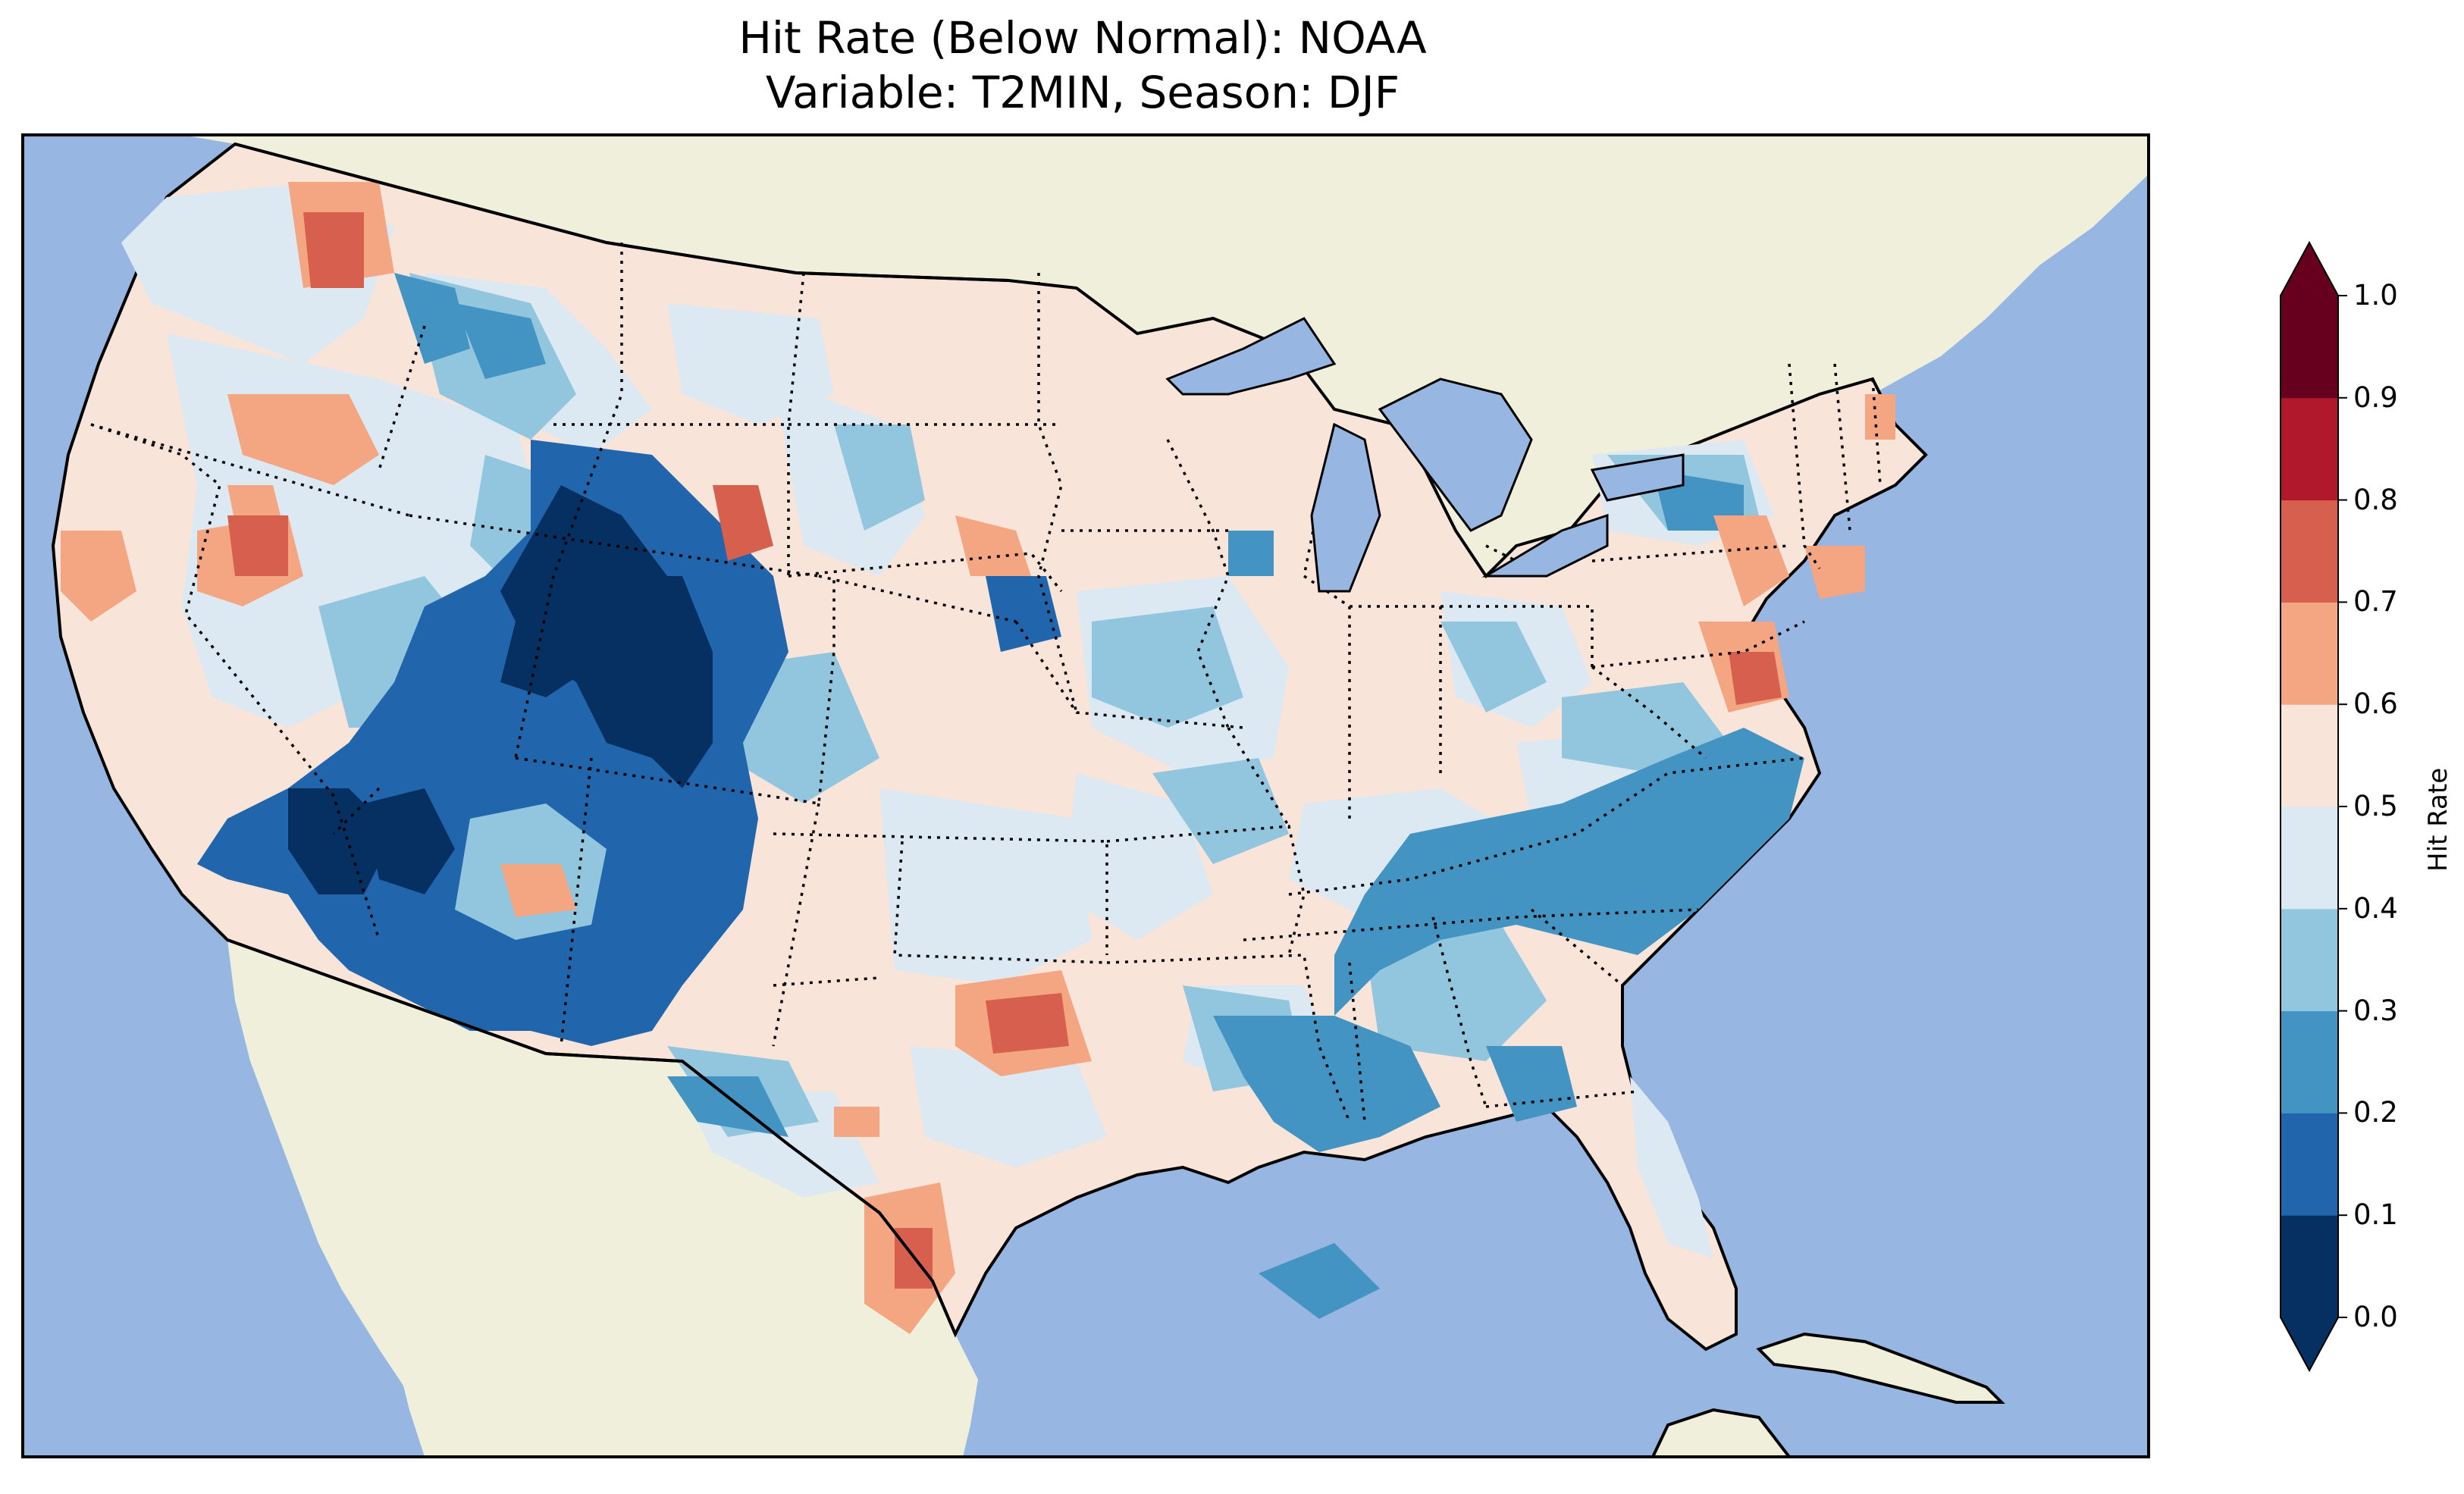 The height and width of the screenshot is (1494, 2464). What do you see at coordinates (326, 1167) in the screenshot?
I see `land-baja` at bounding box center [326, 1167].